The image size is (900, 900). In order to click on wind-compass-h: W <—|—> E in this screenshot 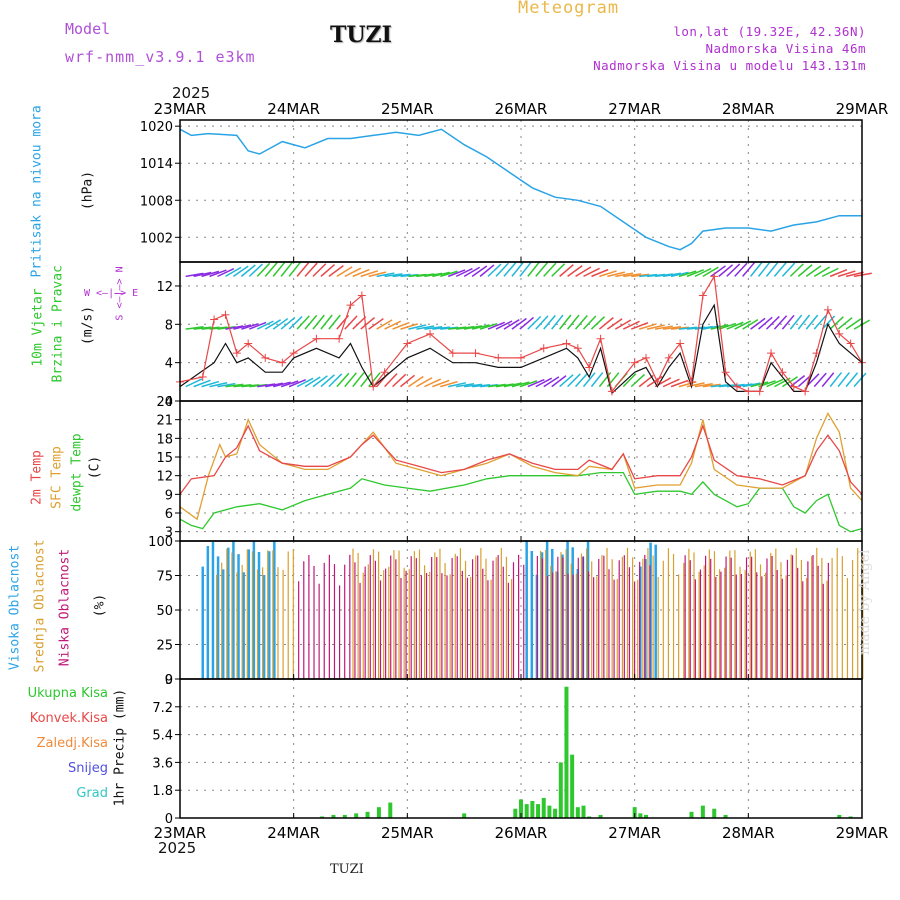, I will do `click(111, 293)`.